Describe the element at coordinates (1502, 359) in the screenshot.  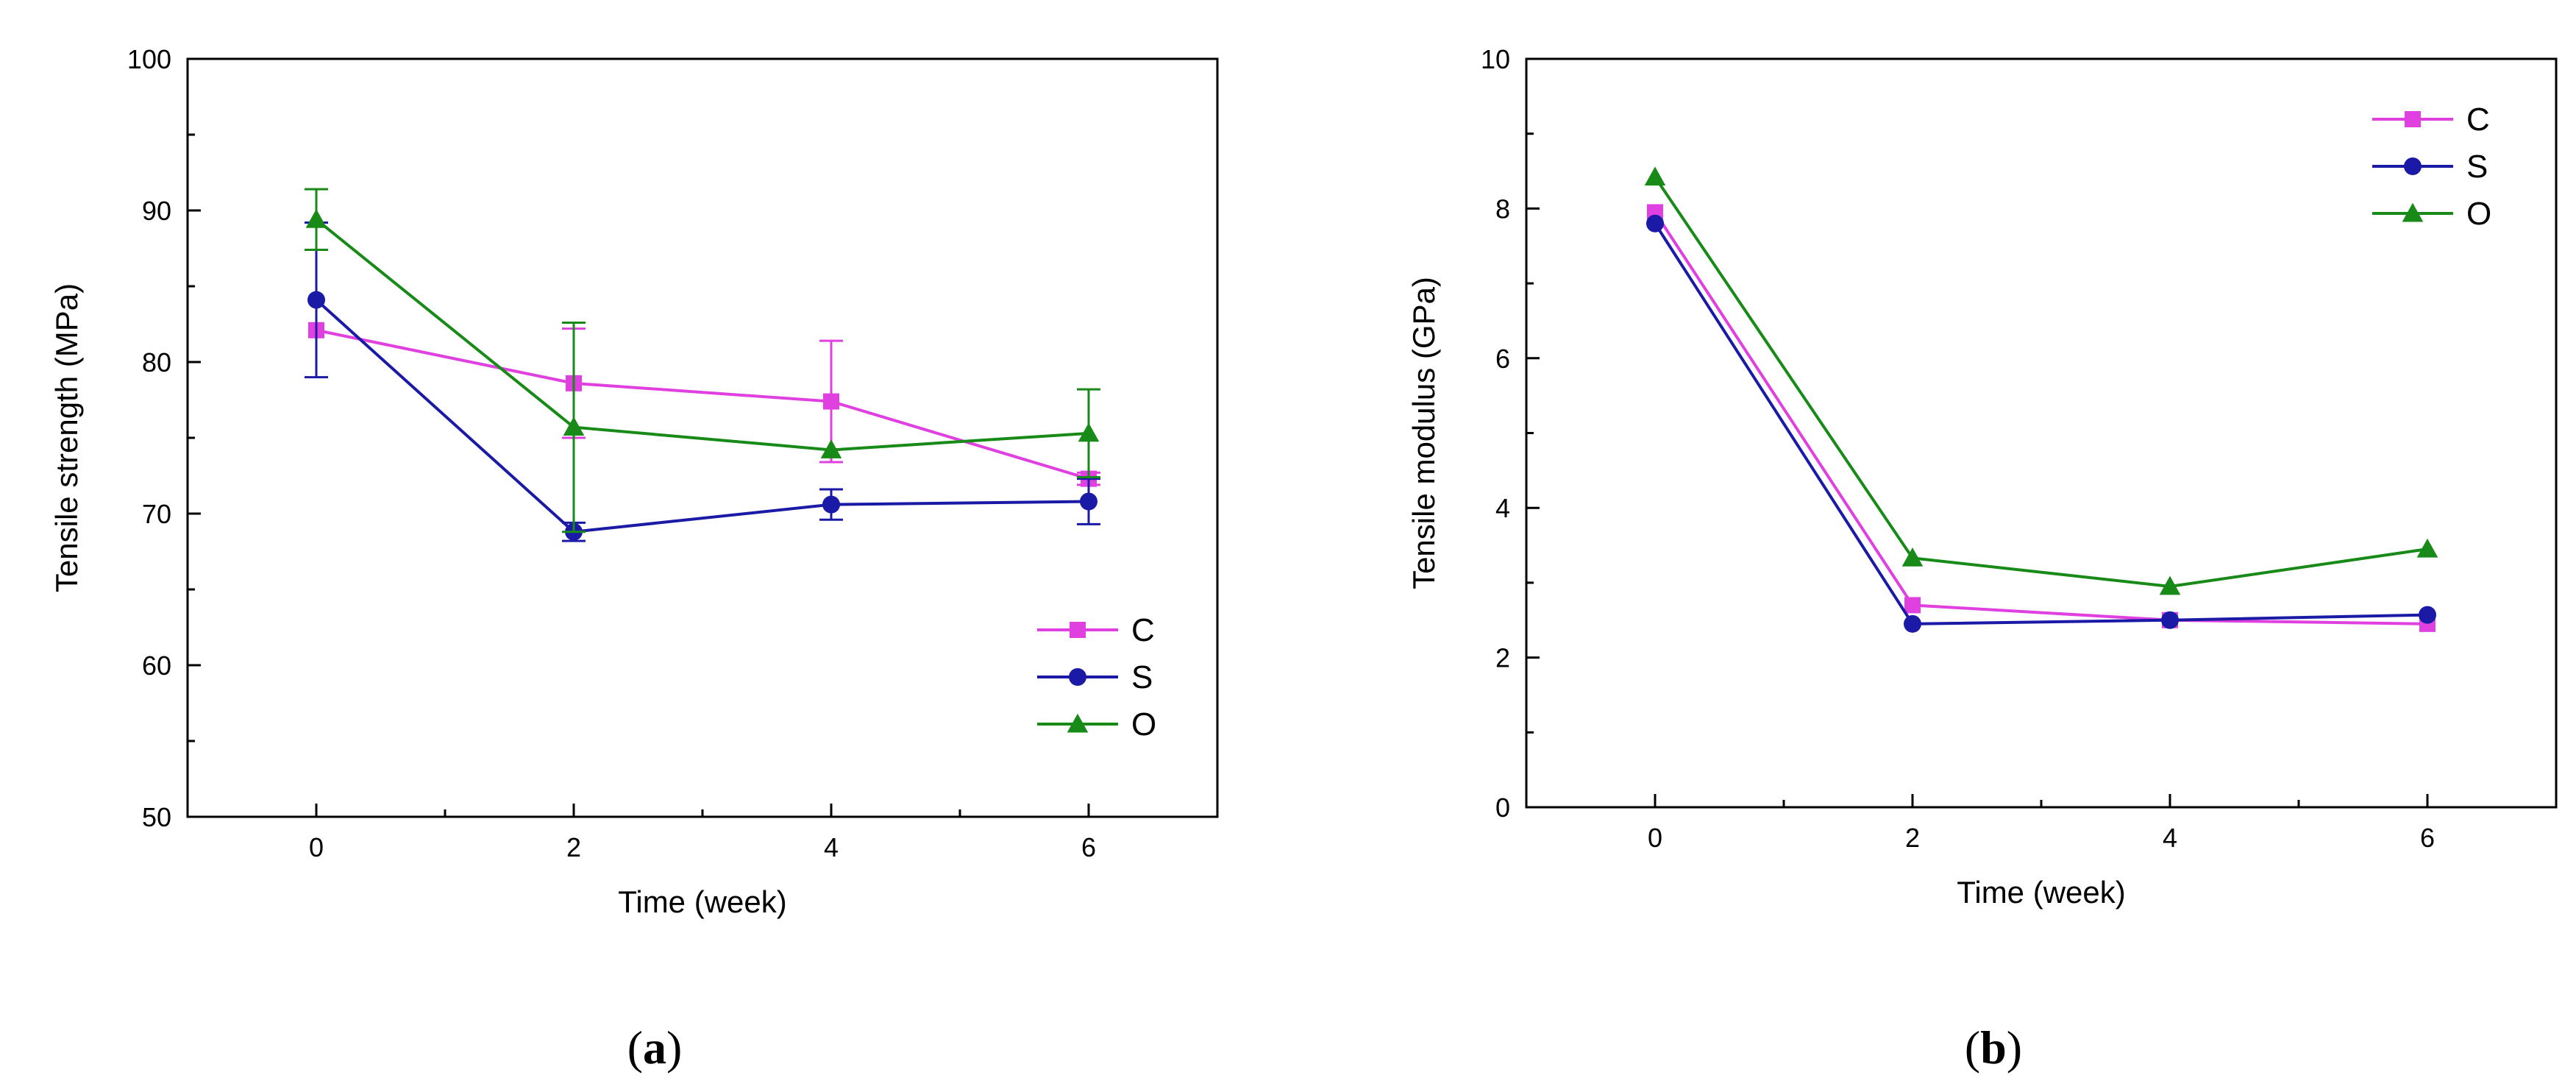
I see `y-tick-label: 6` at that location.